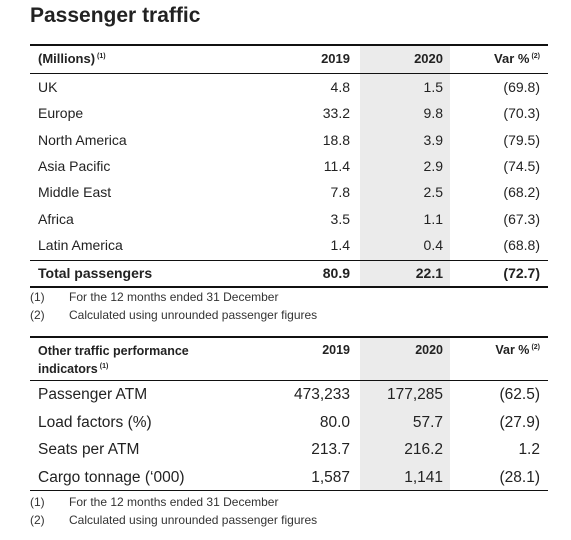  Describe the element at coordinates (433, 139) in the screenshot. I see `cell-value: 3.9` at that location.